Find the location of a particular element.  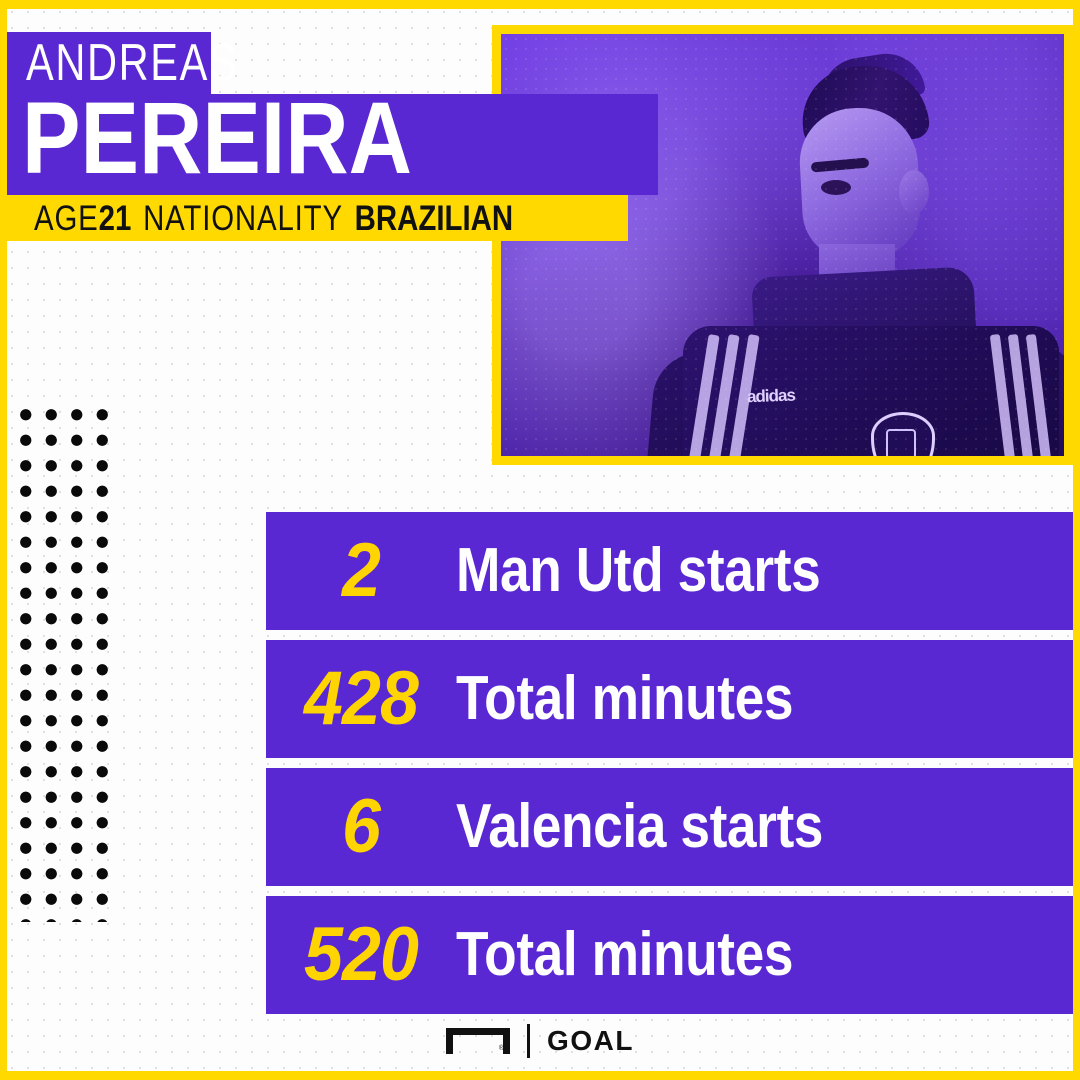

frame-border-right is located at coordinates (1076, 540).